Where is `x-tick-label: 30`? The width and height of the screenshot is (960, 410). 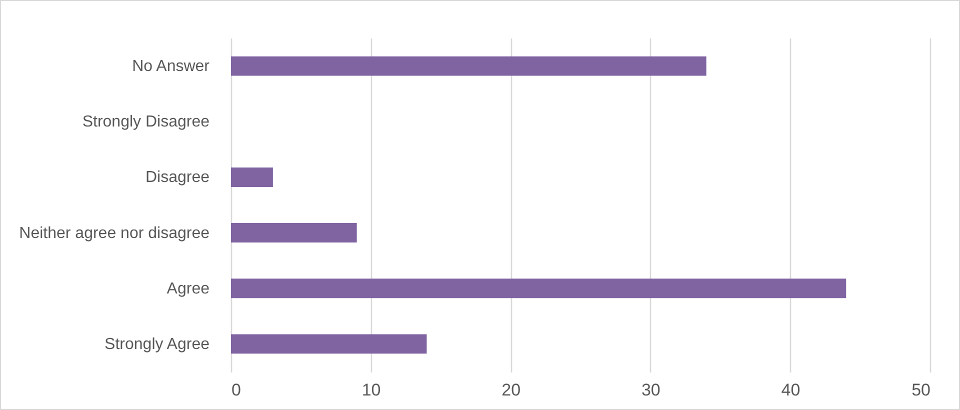
x-tick-label: 30 is located at coordinates (650, 390).